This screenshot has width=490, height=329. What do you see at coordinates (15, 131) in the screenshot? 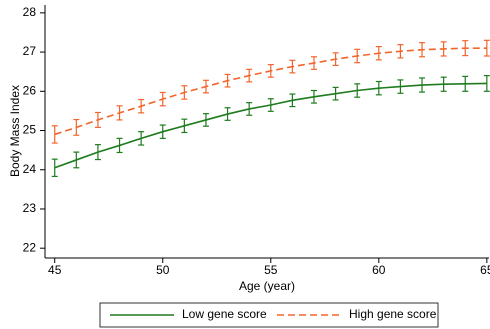
I see `y-axis-label: Body Mass Index` at bounding box center [15, 131].